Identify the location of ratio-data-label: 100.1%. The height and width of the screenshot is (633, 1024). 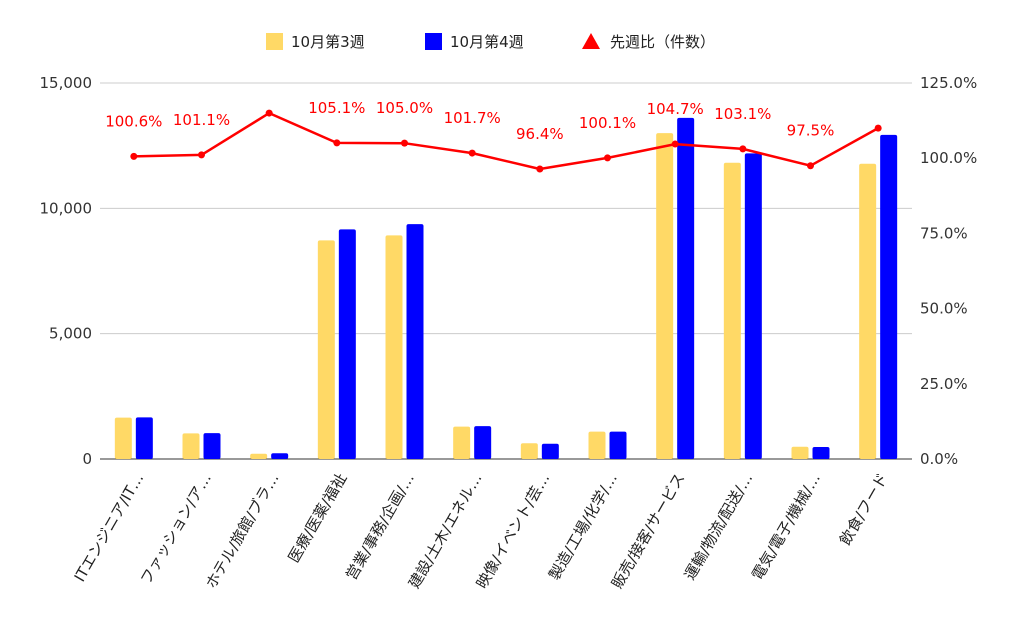
(607, 123).